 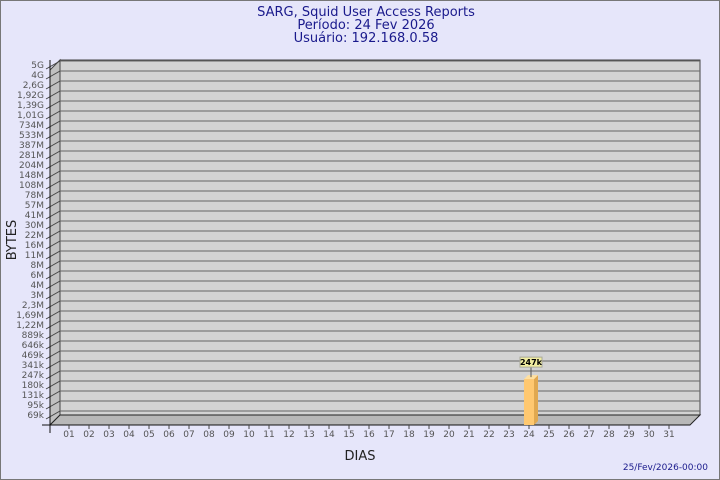 What do you see at coordinates (548, 435) in the screenshot?
I see `x-tick-label: 25` at bounding box center [548, 435].